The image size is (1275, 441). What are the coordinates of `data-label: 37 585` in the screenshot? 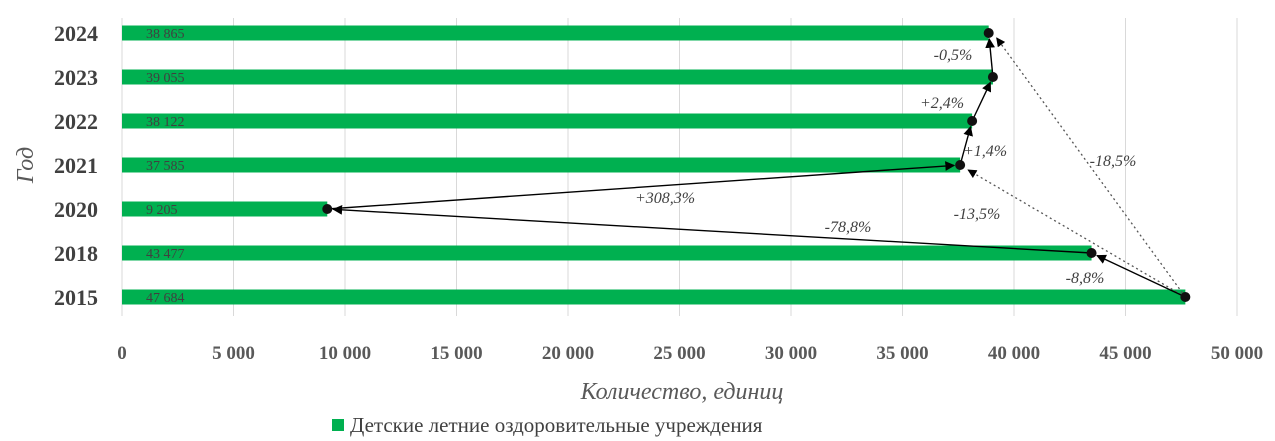 It's located at (165, 166).